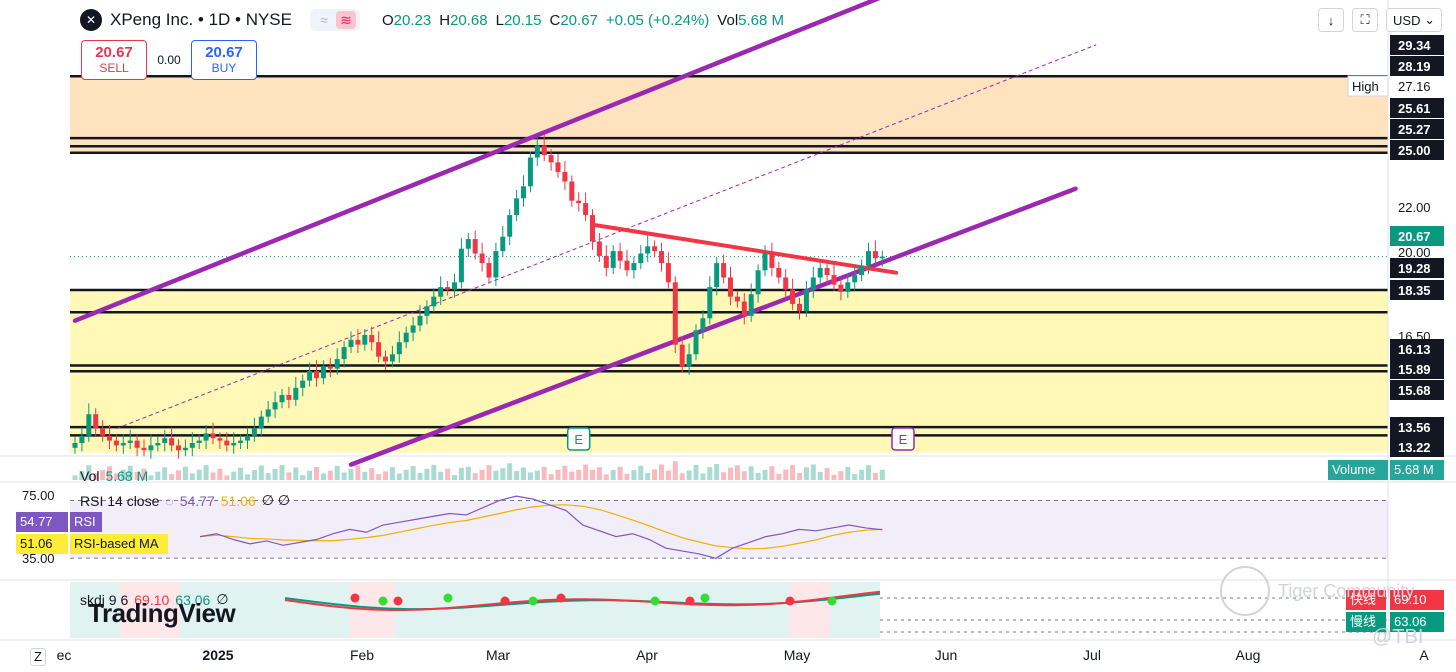 This screenshot has width=1456, height=672. I want to click on zoom-reset-button: Z, so click(38, 657).